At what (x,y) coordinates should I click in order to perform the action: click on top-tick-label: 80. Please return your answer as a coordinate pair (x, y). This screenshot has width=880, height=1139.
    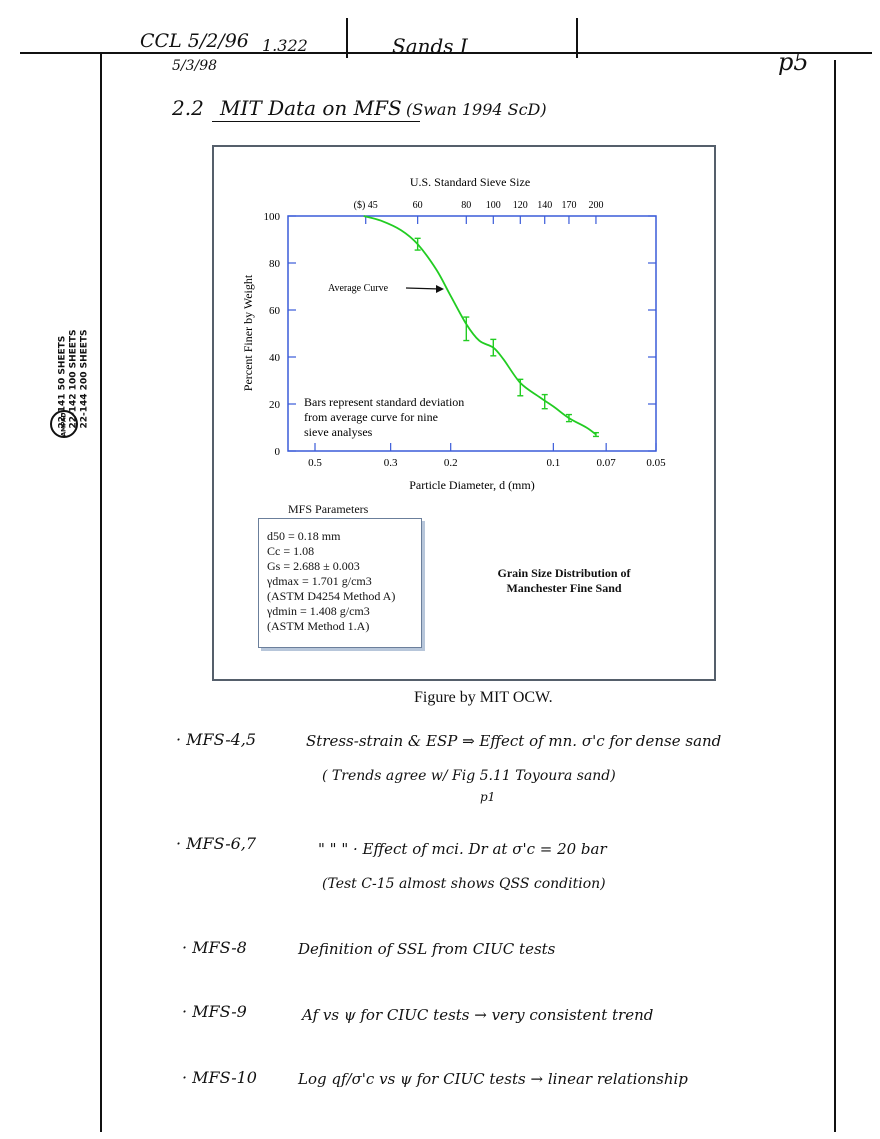
    Looking at the image, I should click on (466, 205).